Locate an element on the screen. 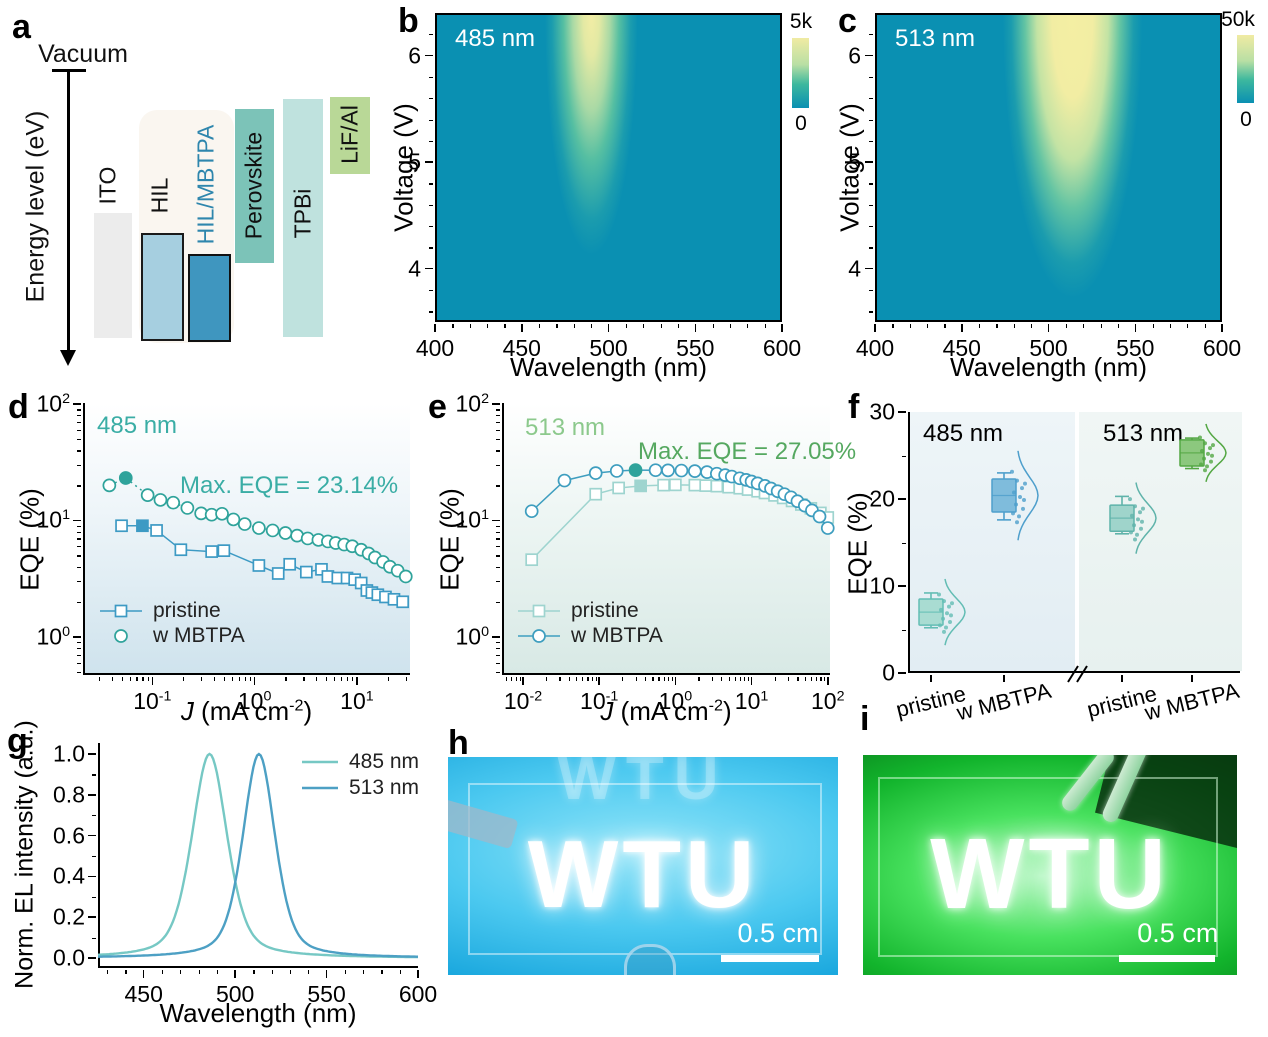  el-emission-plume is located at coordinates (608, 167).